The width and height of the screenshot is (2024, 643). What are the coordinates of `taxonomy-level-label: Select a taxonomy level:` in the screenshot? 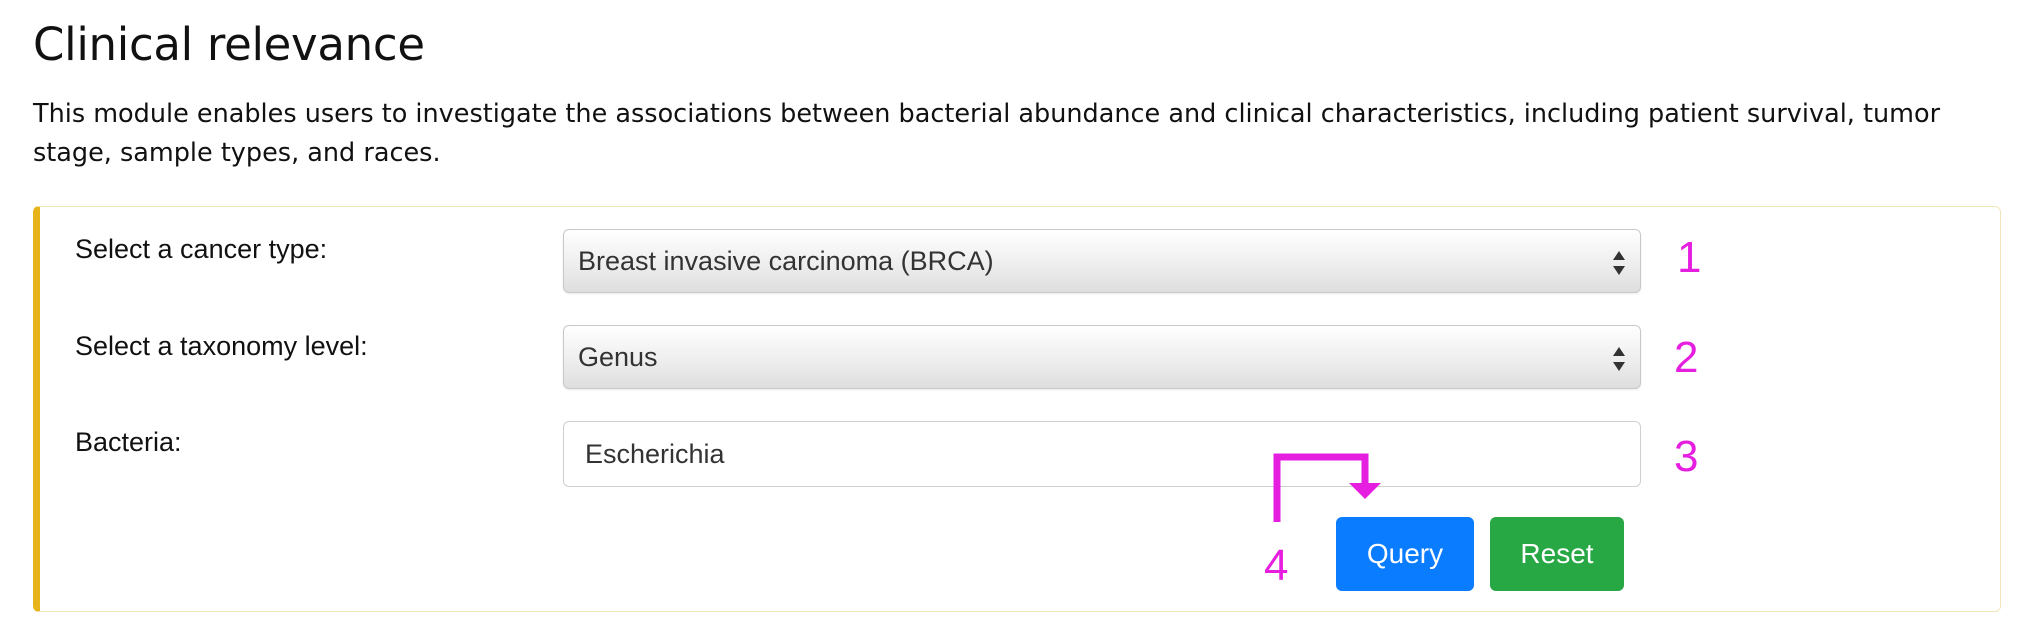 It's located at (221, 346).